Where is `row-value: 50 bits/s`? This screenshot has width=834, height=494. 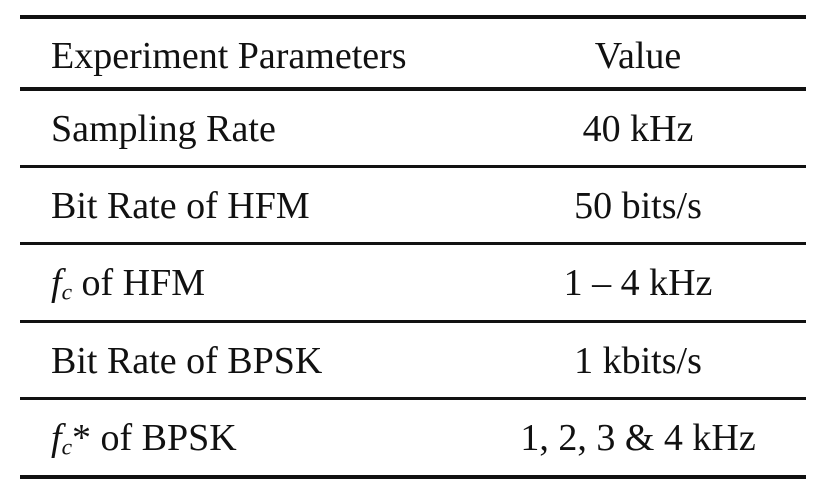
row-value: 50 bits/s is located at coordinates (638, 206).